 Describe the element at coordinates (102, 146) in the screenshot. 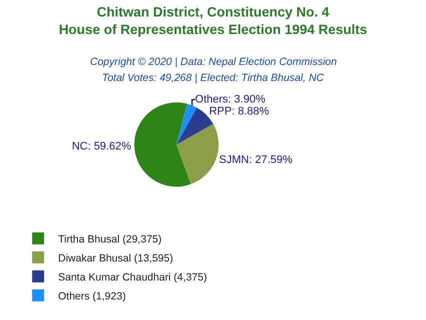

I see `data-label: NC: 59.62%` at that location.